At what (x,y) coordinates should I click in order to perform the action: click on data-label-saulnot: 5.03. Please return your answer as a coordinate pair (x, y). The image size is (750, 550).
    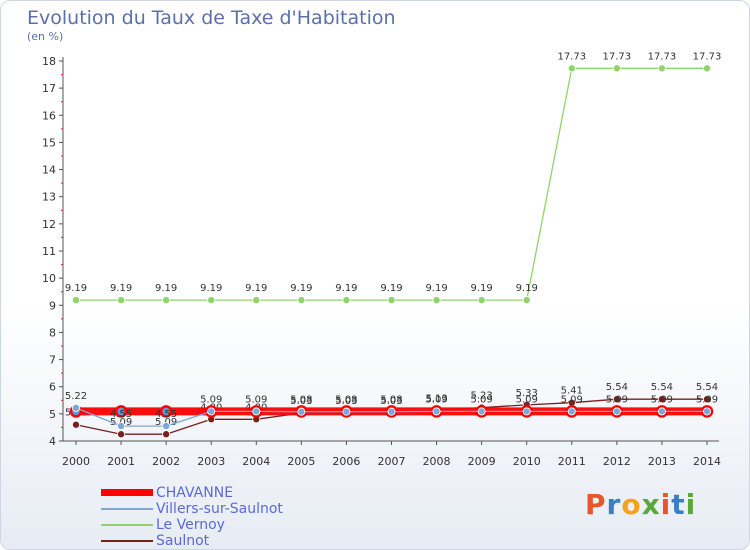
    Looking at the image, I should click on (346, 401).